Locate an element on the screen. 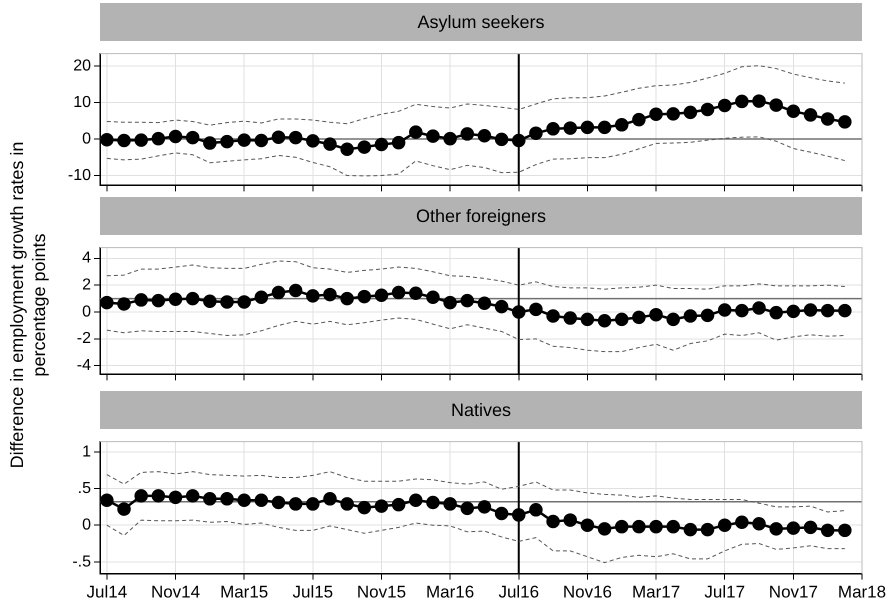 The image size is (896, 609). x-tick-label: Nov14 is located at coordinates (175, 592).